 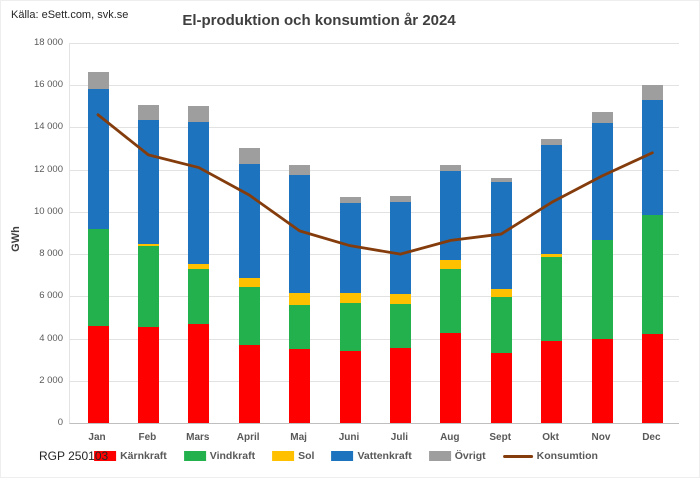 I want to click on bar-segment-nov-kärnkraft, so click(x=602, y=380).